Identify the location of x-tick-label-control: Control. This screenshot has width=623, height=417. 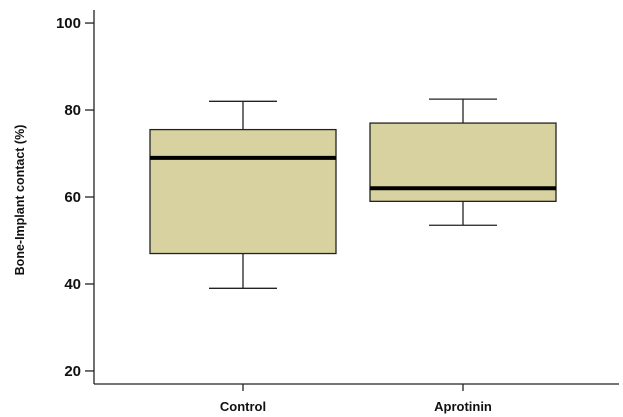
(243, 406).